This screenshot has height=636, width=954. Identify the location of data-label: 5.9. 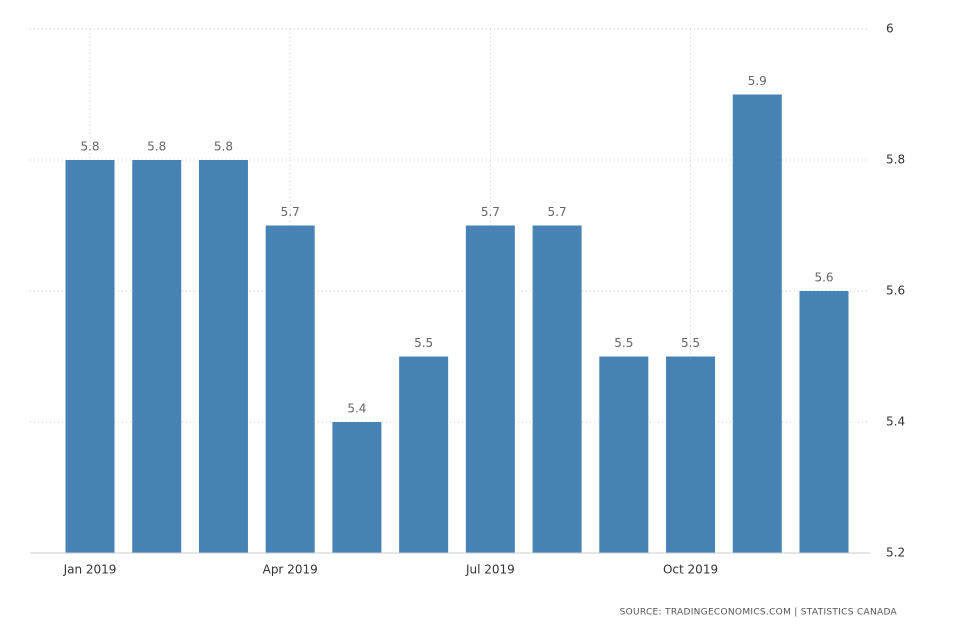
(757, 81).